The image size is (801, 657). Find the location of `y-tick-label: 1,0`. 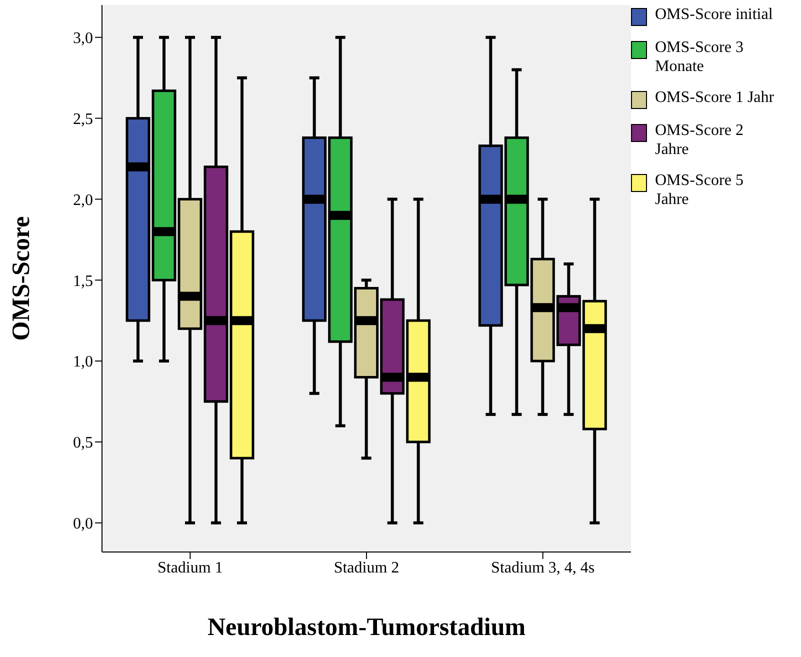

y-tick-label: 1,0 is located at coordinates (83, 362).